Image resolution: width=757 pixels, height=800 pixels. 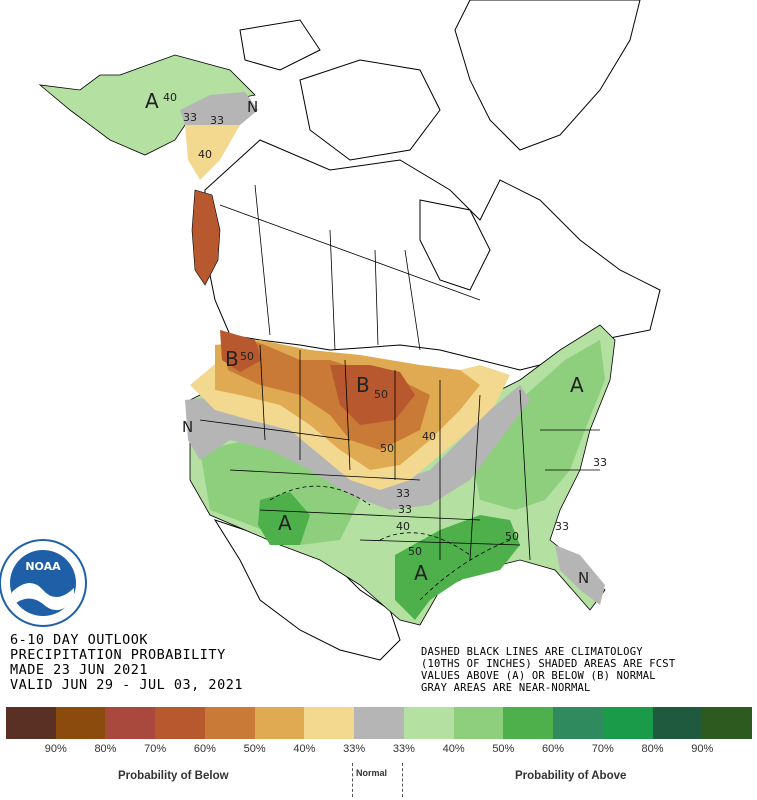 What do you see at coordinates (403, 493) in the screenshot?
I see `label-central-33: 33` at bounding box center [403, 493].